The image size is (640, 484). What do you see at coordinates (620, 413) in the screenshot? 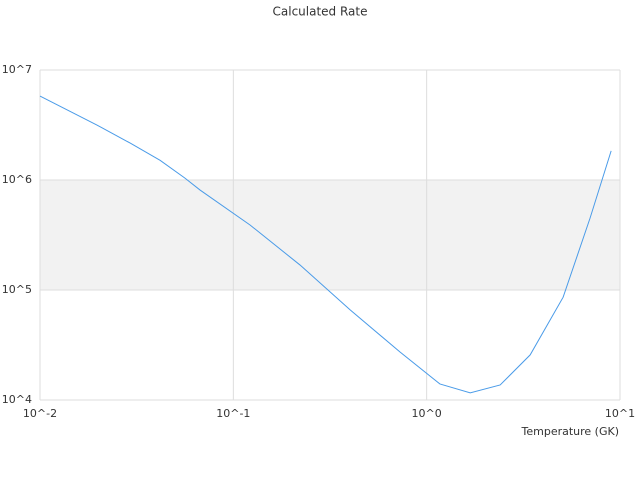
I see `x-tick-label: 10^1` at bounding box center [620, 413].